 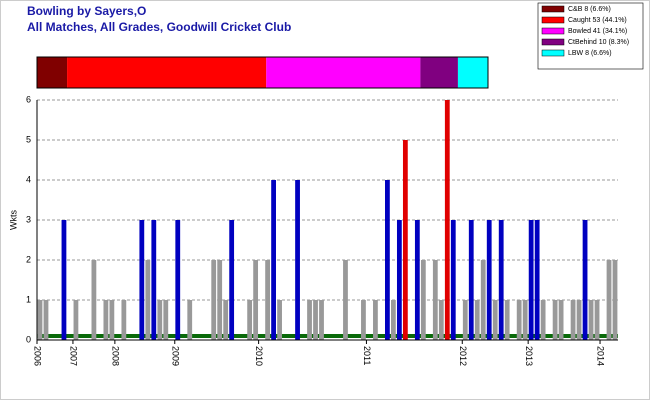 I want to click on x-tick-label: 2007, so click(x=74, y=356).